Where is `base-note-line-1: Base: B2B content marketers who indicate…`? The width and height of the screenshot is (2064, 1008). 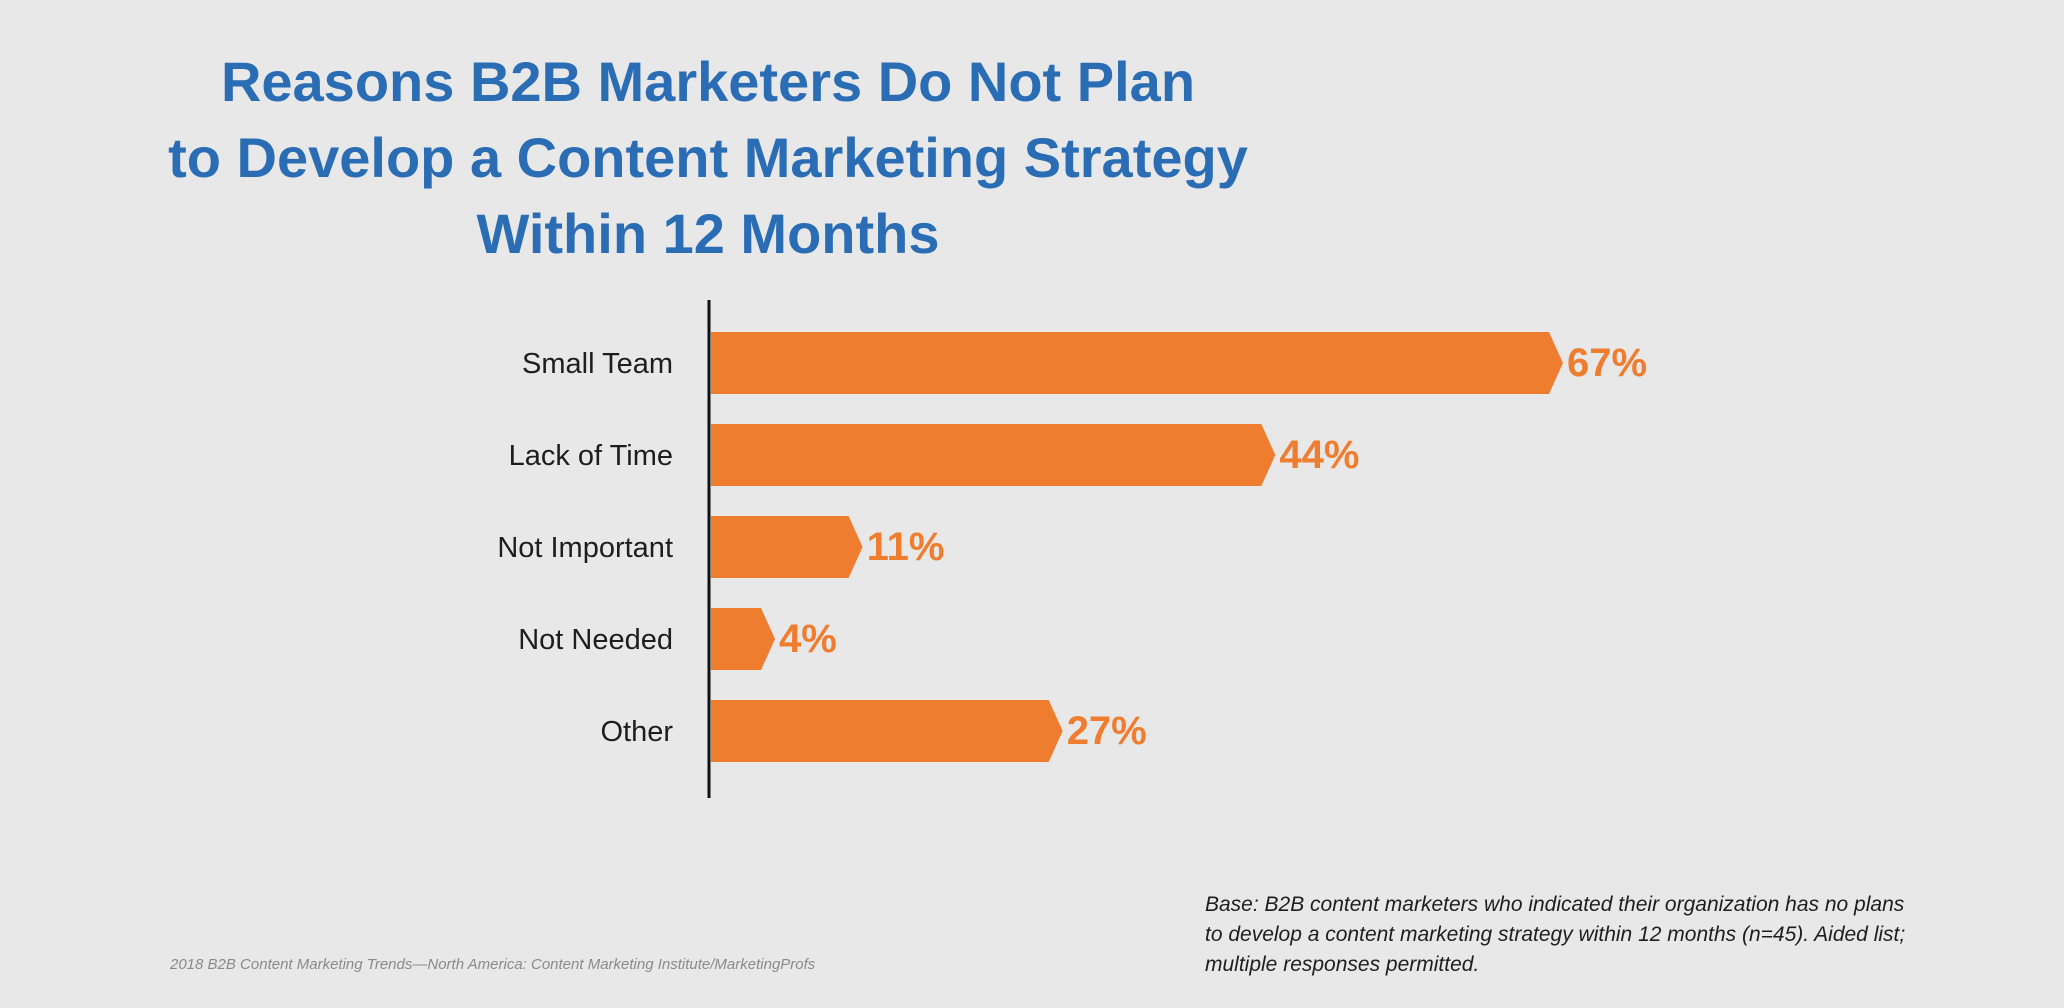 base-note-line-1: Base: B2B content marketers who indicate… is located at coordinates (1555, 904).